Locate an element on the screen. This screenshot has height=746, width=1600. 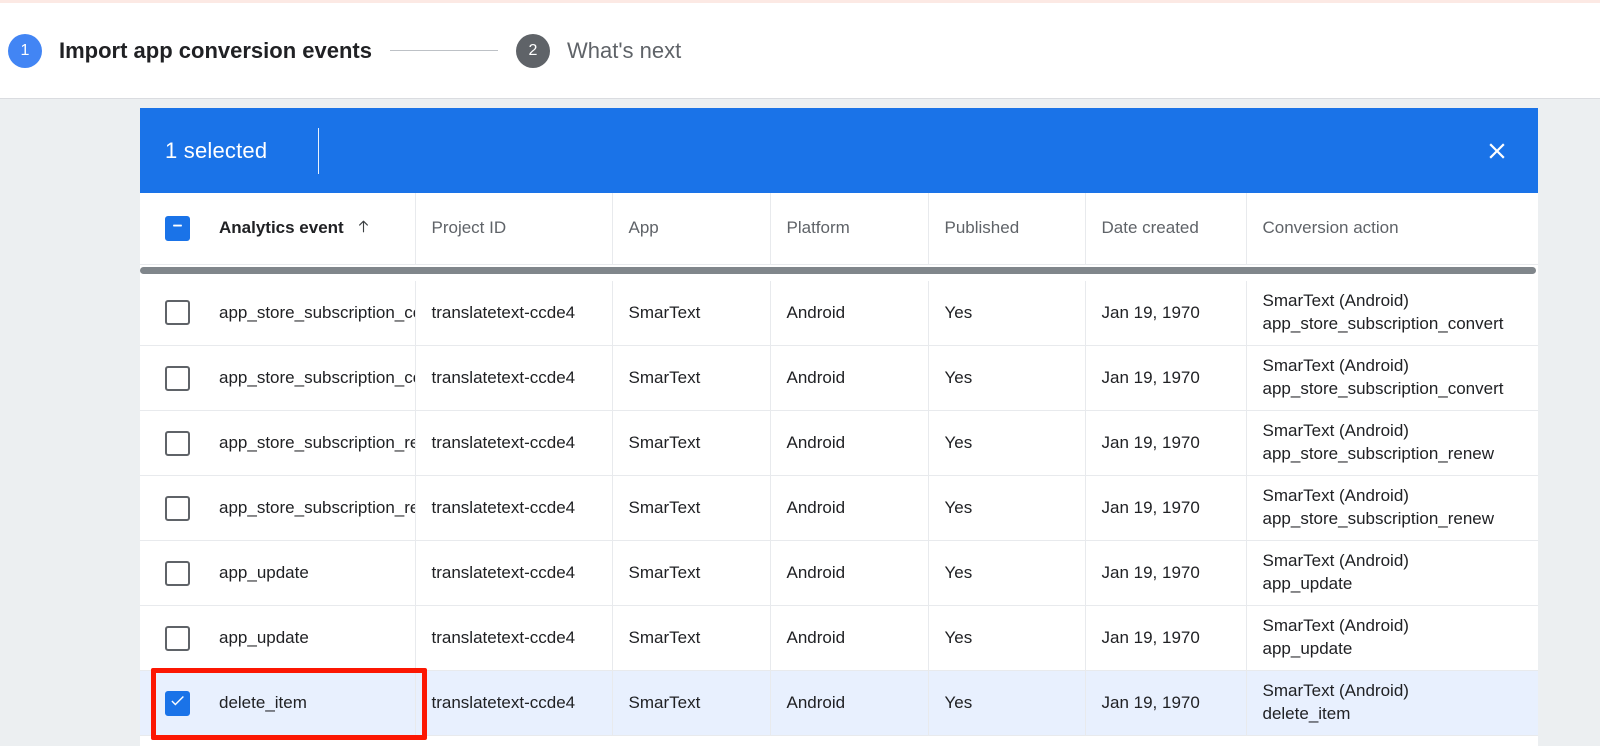
column-header-analytics-event: Analytics event is located at coordinates (278, 229).